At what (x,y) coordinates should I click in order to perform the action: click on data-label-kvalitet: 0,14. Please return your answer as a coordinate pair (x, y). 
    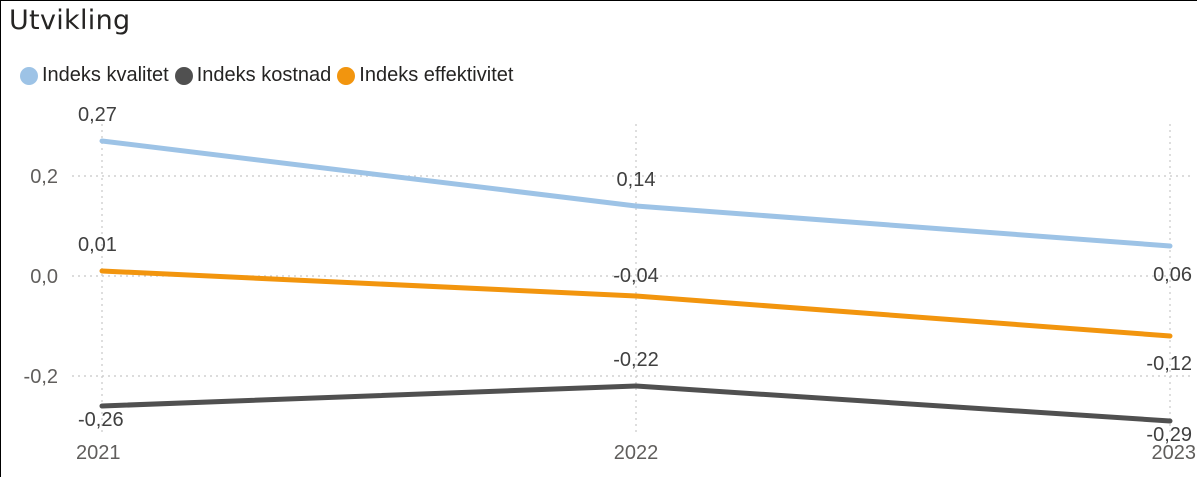
    Looking at the image, I should click on (636, 180).